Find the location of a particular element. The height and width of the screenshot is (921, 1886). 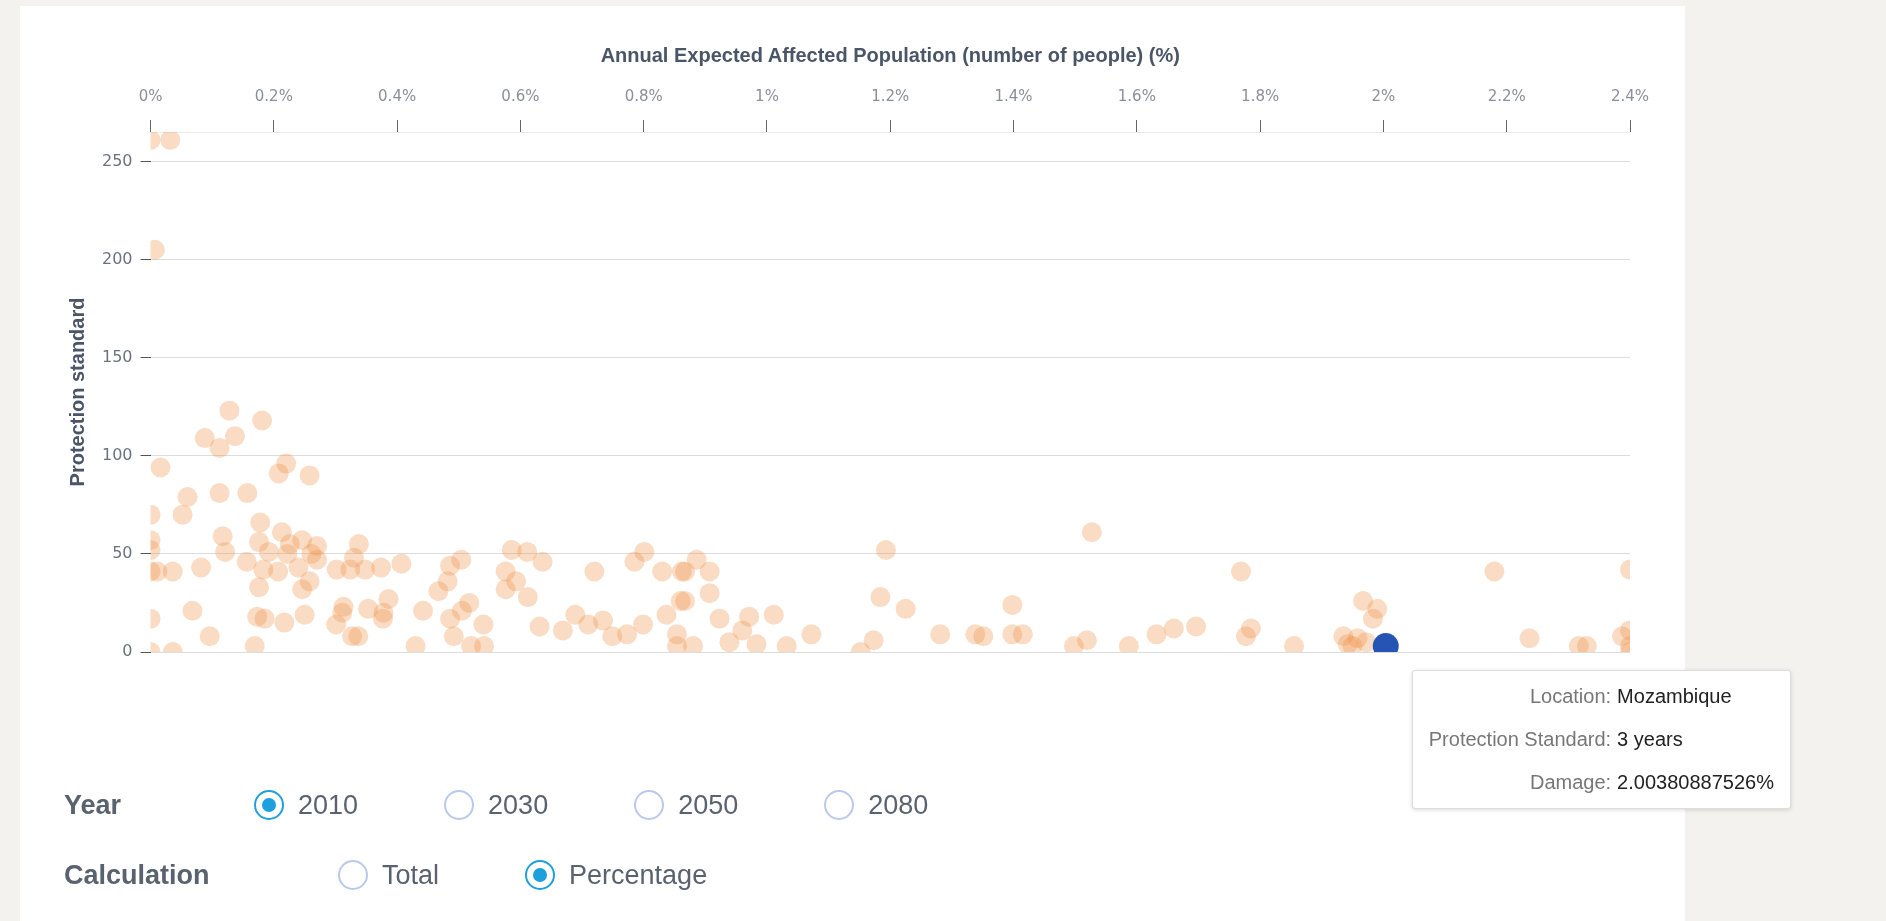

x-tick-label: 1.2% is located at coordinates (890, 95).